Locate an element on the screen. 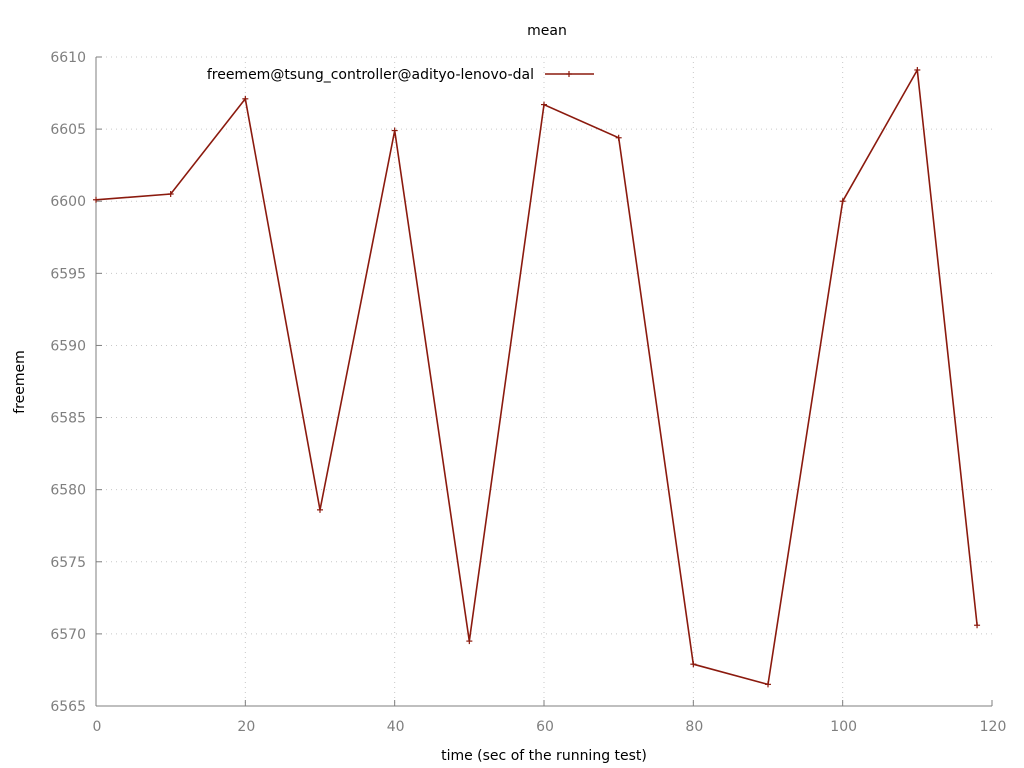  y-tick-label: 6605 is located at coordinates (68, 130).